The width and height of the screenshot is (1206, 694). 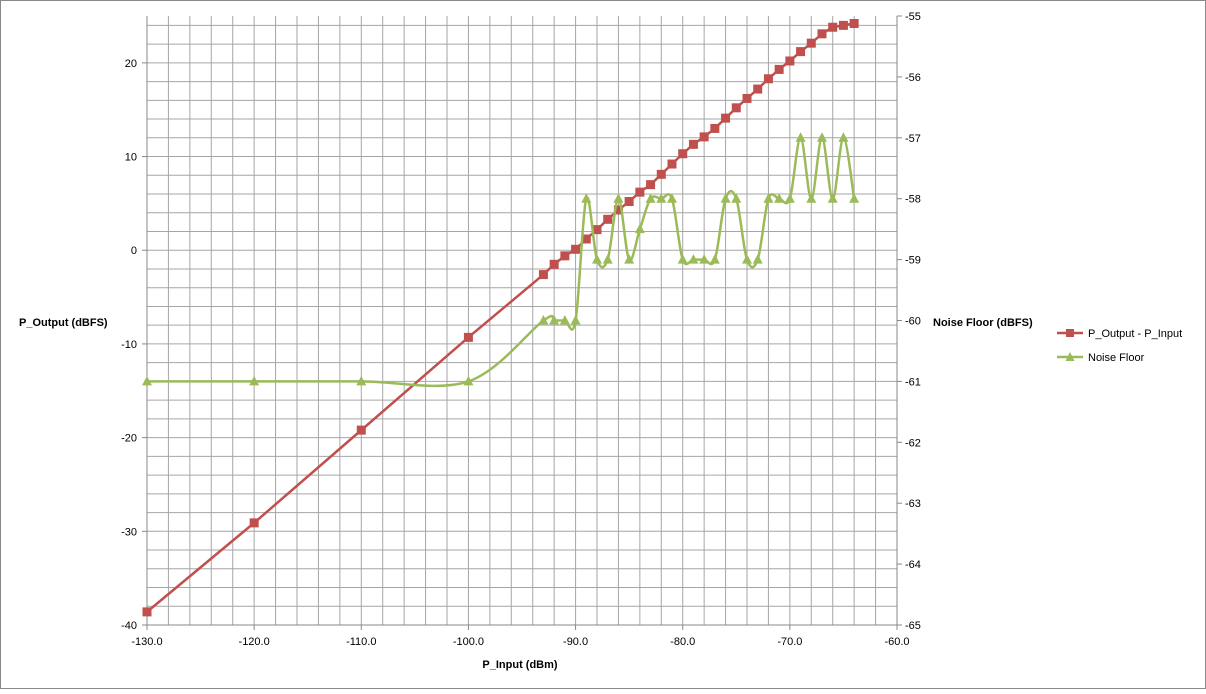 I want to click on y2-tick-label: -65, so click(x=913, y=626).